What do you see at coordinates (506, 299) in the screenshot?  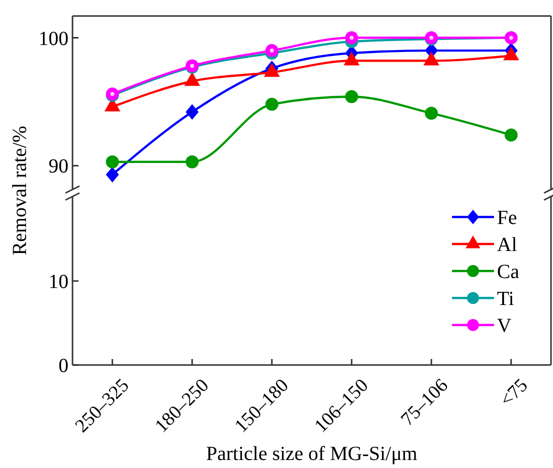 I see `legend-label: Ti` at bounding box center [506, 299].